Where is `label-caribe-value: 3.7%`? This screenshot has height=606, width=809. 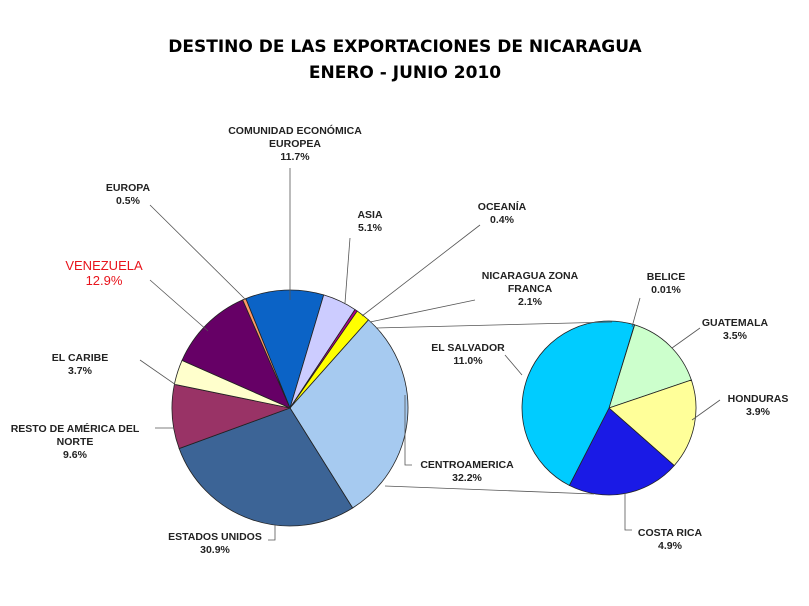 label-caribe-value: 3.7% is located at coordinates (80, 371).